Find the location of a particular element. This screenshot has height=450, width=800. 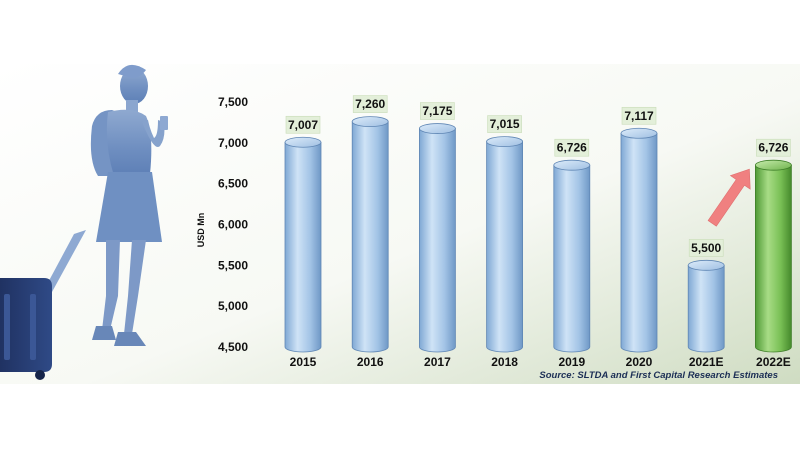

y-axis: 4,500 5,000 5,500 6,000 6,500 7,000 7,500 is located at coordinates (233, 224).